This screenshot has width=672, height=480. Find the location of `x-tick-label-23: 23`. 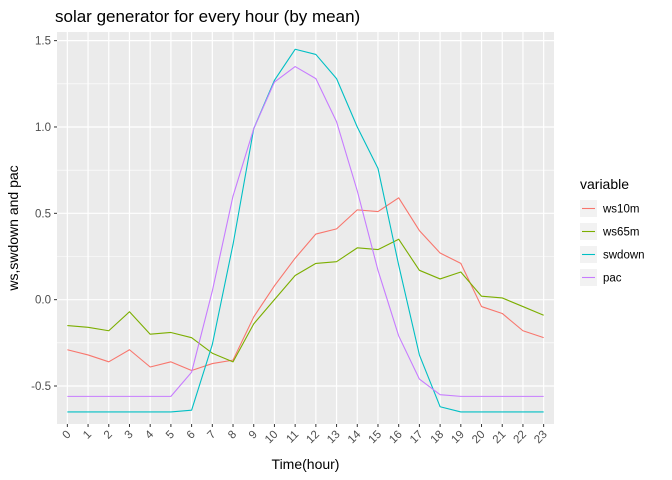

x-tick-label-23: 23 is located at coordinates (541, 438).